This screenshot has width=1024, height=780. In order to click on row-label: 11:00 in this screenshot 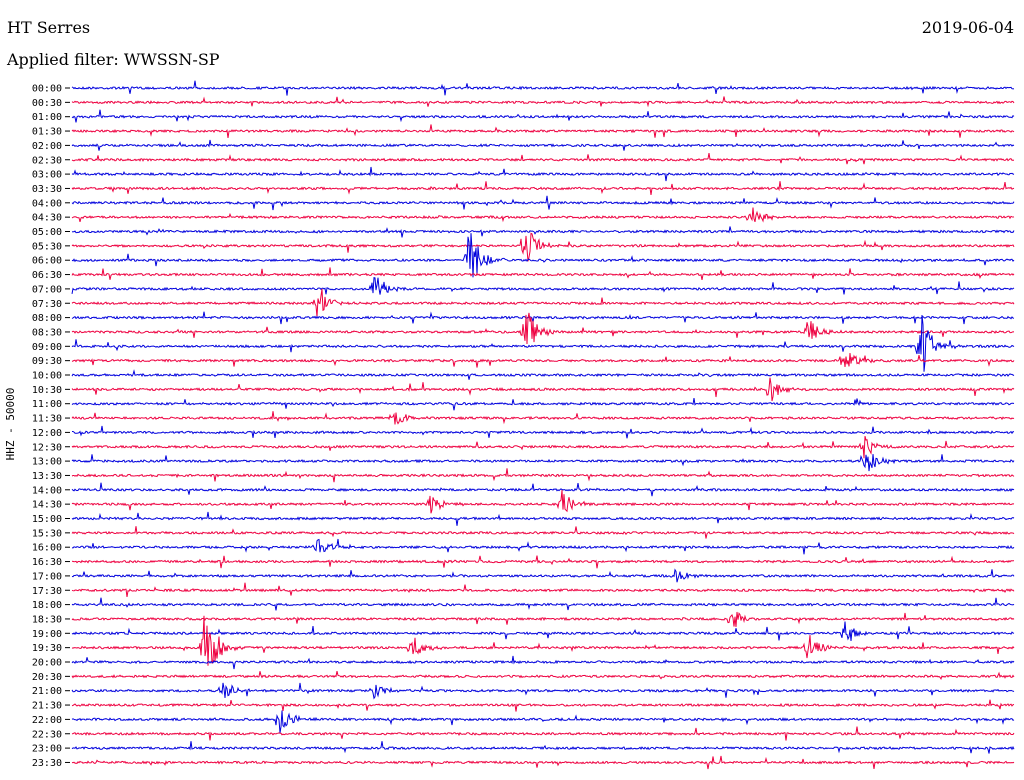, I will do `click(47, 404)`.